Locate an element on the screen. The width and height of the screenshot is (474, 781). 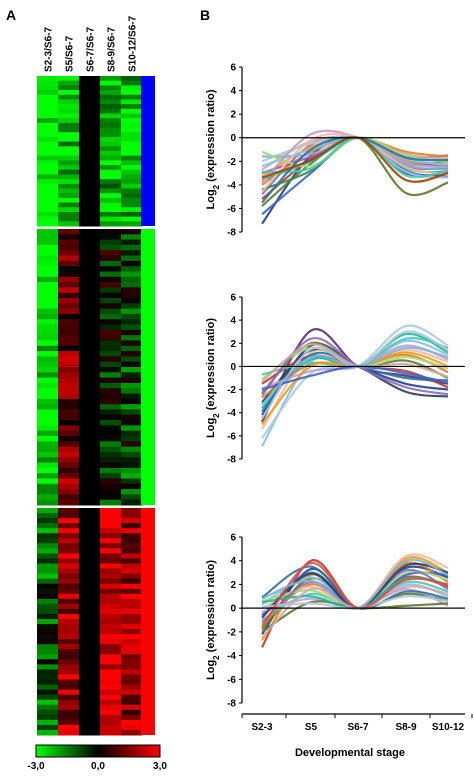
y-tick-label: 2 is located at coordinates (233, 115).